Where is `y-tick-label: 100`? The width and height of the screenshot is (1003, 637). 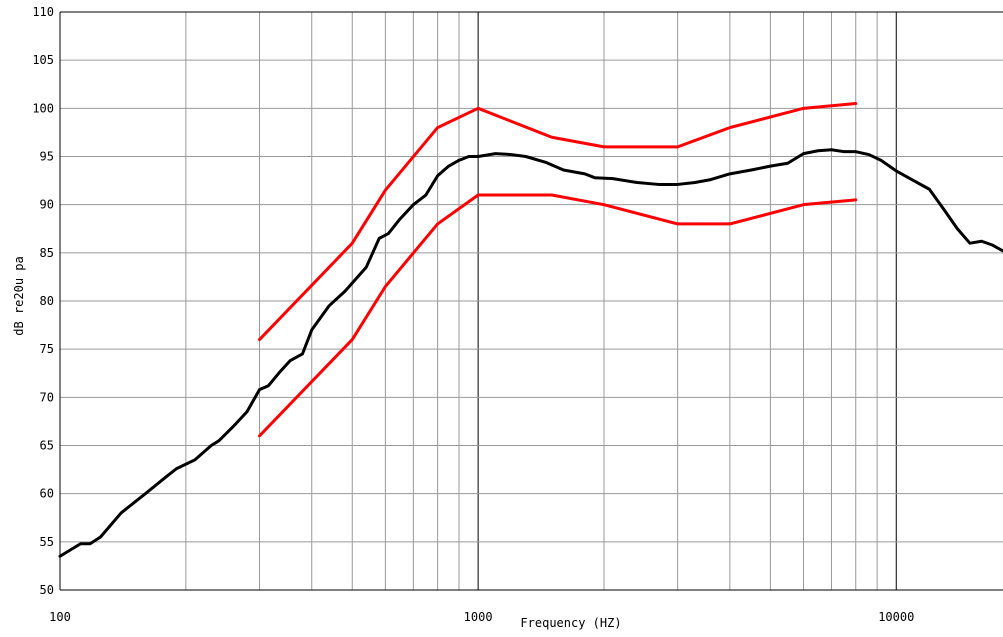
y-tick-label: 100 is located at coordinates (43, 108).